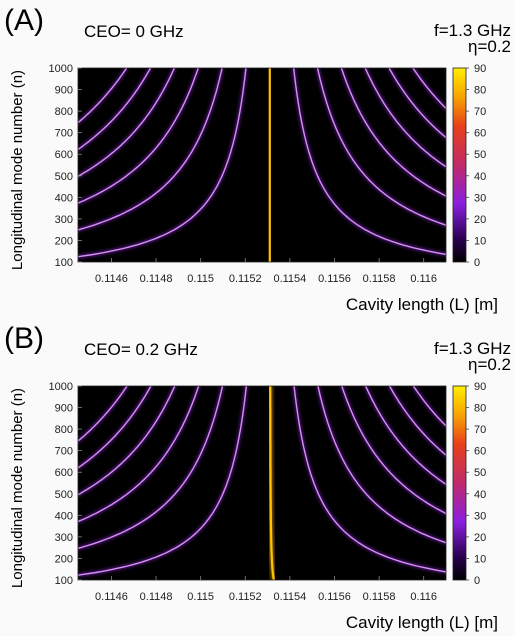 This screenshot has height=636, width=515. I want to click on x-tick-label: 0.1158, so click(379, 279).